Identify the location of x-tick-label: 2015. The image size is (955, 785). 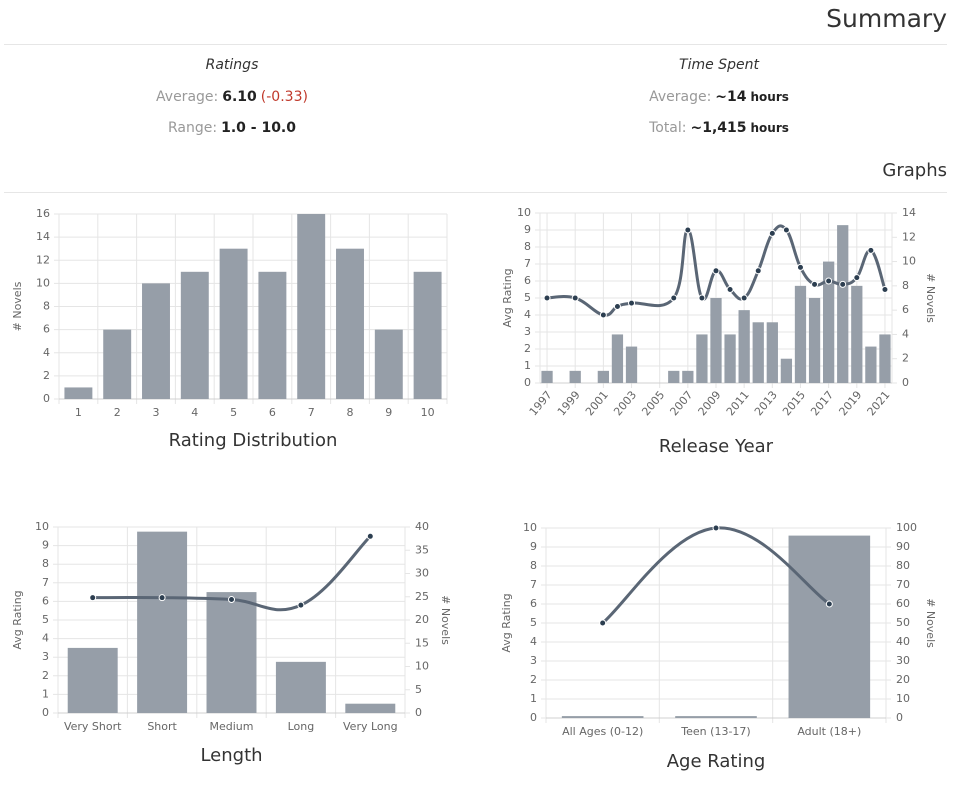
(794, 404).